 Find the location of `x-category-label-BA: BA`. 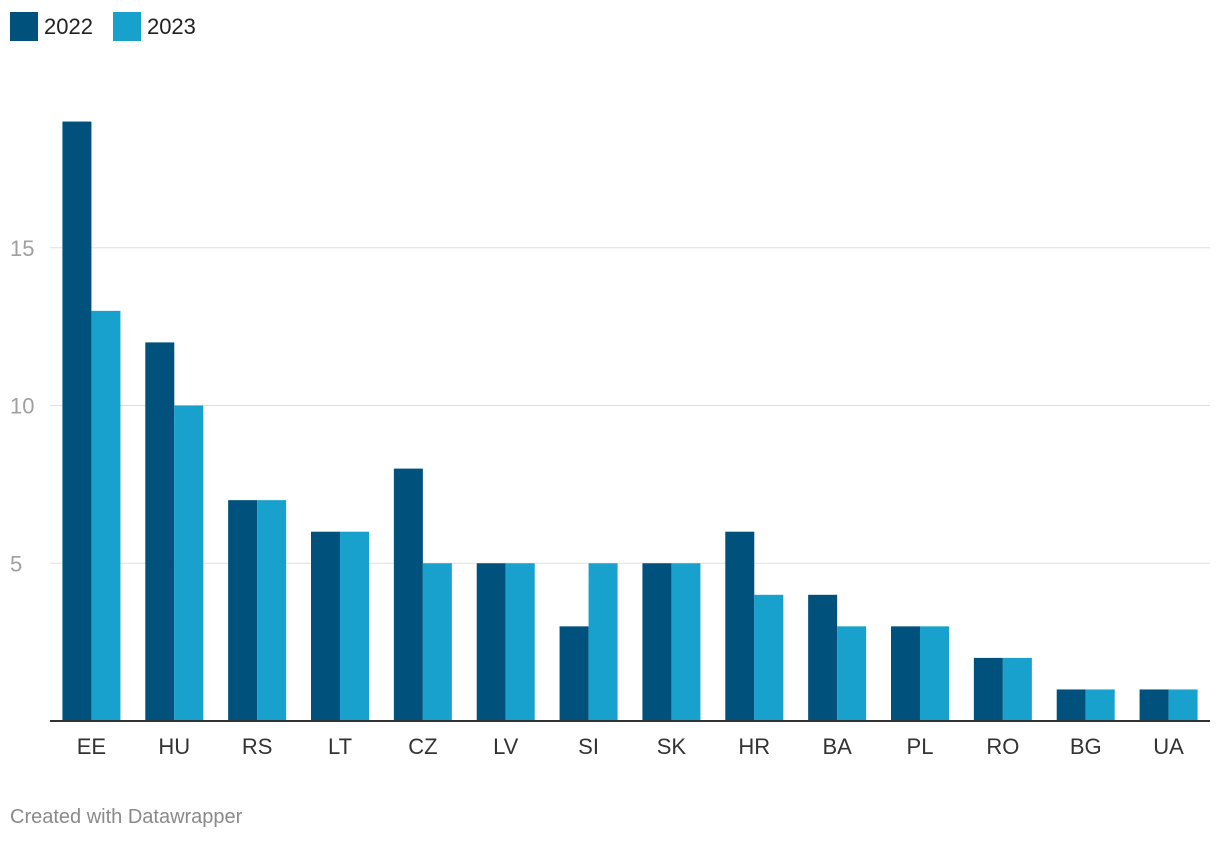

x-category-label-BA: BA is located at coordinates (837, 746).